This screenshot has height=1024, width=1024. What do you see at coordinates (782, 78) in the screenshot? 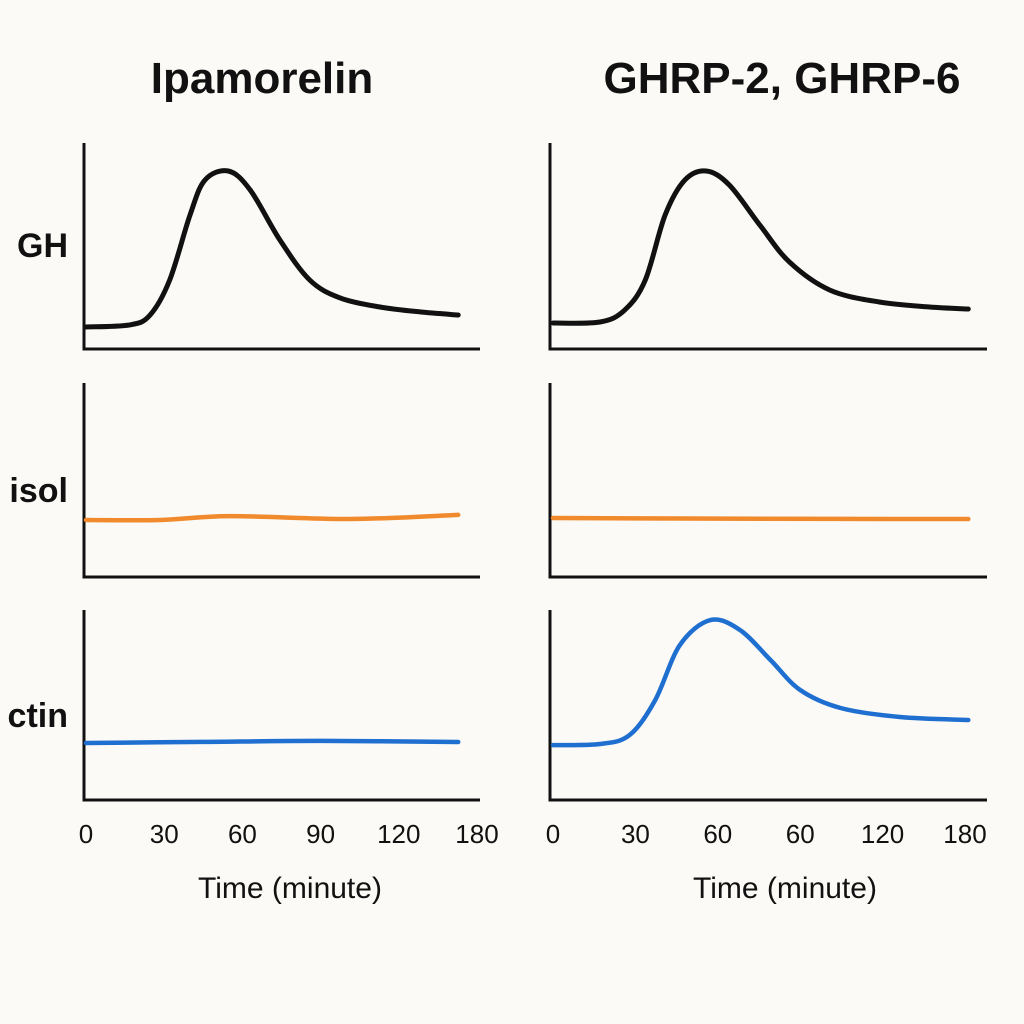
I see `chart-title-right: GHRP-2, GHRP-6` at bounding box center [782, 78].